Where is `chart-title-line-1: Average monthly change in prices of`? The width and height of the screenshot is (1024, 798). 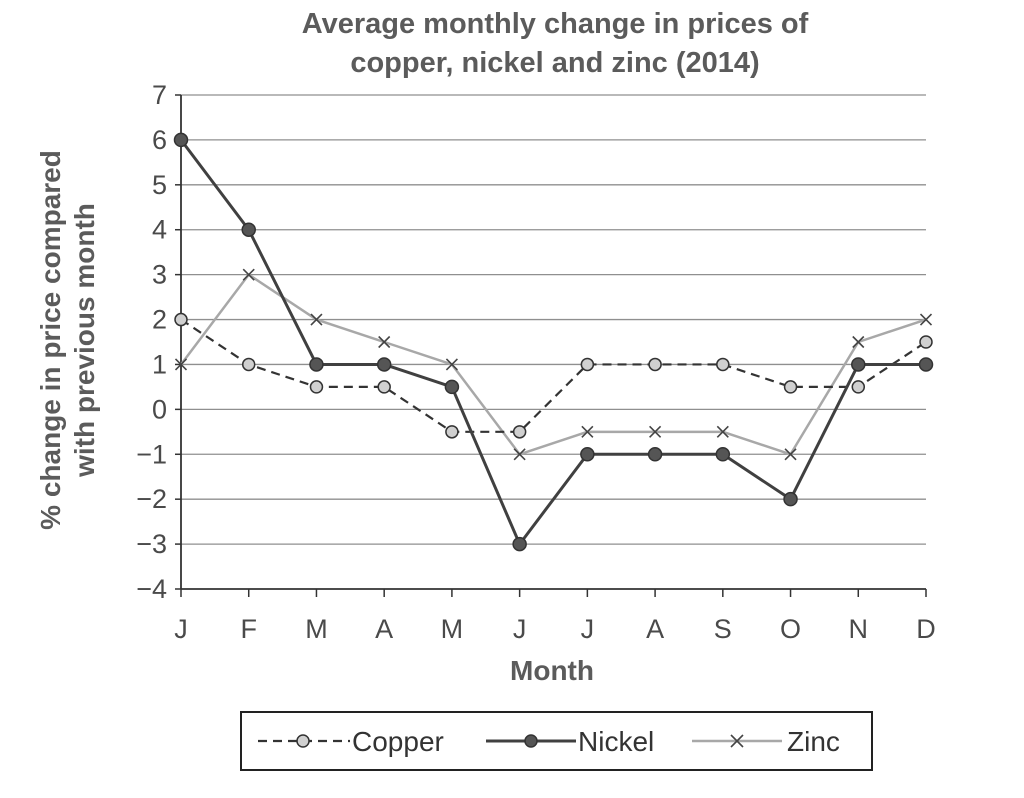 chart-title-line-1: Average monthly change in prices of is located at coordinates (555, 24).